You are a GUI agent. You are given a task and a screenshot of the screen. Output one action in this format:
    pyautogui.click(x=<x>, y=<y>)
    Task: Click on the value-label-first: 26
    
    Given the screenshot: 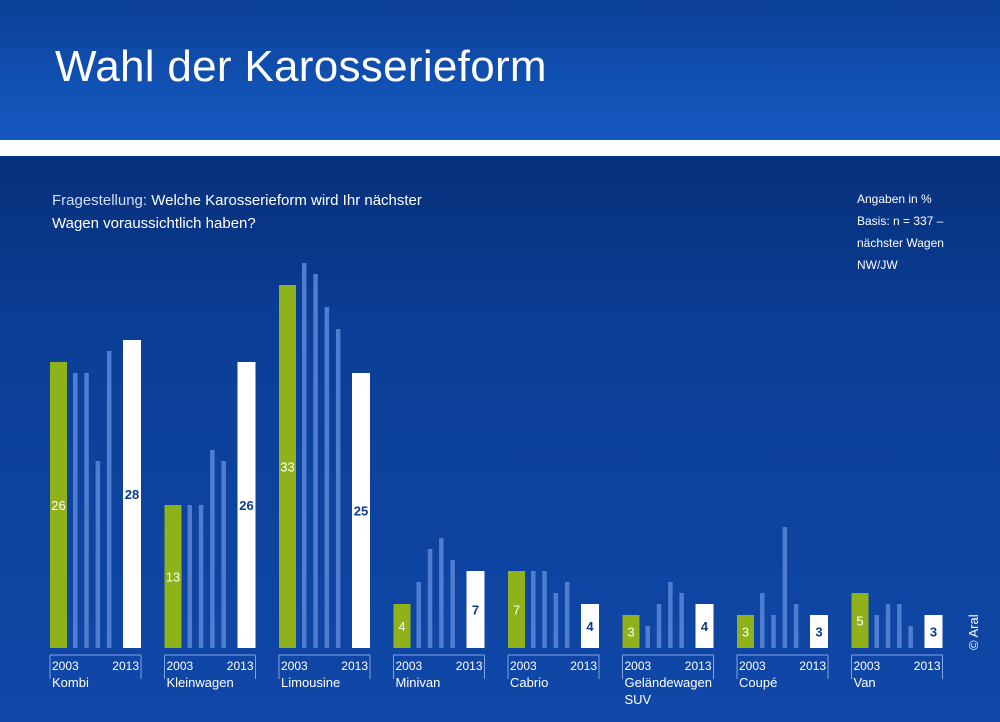 What is the action you would take?
    pyautogui.click(x=58, y=505)
    